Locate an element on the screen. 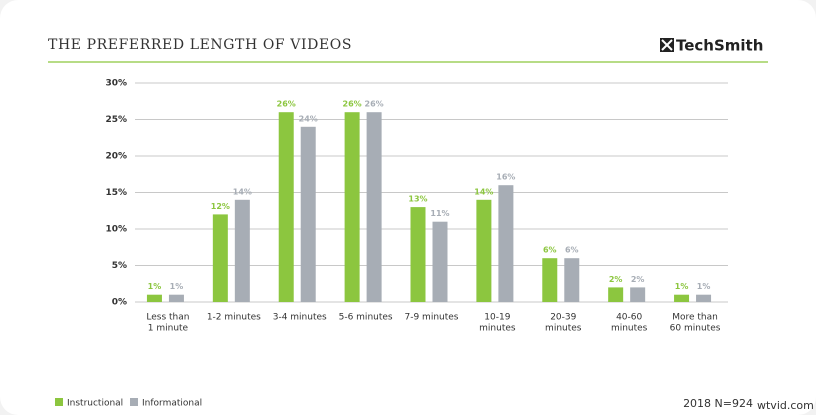 This screenshot has width=816, height=415. y-tick-label: 0% is located at coordinates (119, 303).